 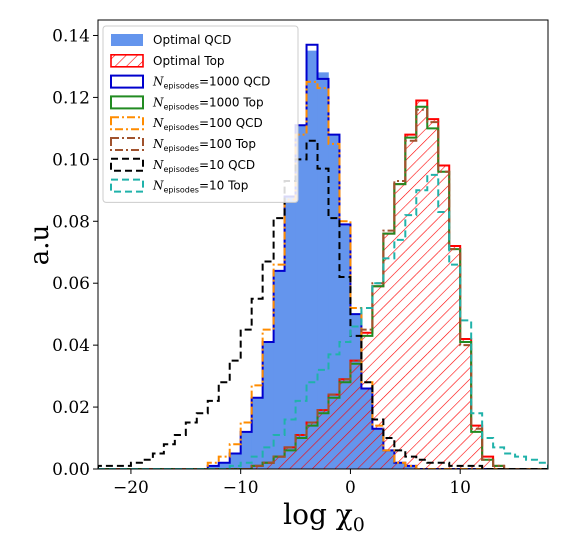 I want to click on y-tick-label: 0.00, so click(x=71, y=470).